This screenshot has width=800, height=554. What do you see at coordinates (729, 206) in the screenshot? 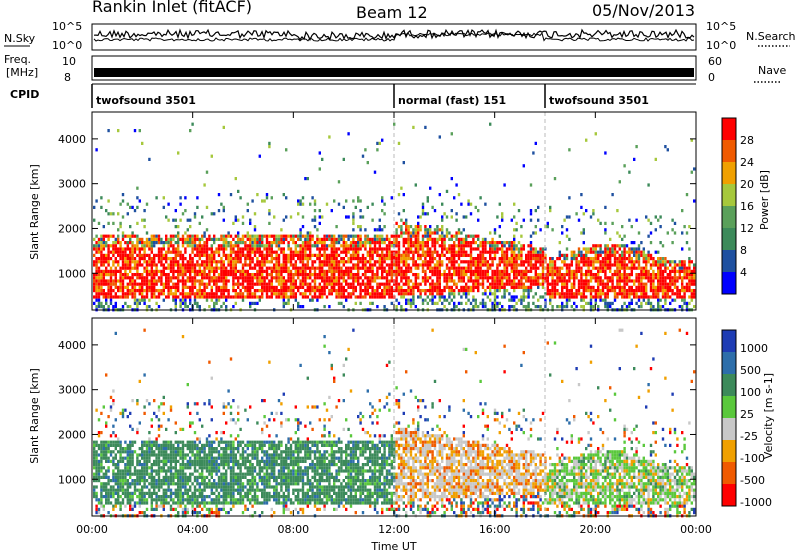
I see `colorbar-frame` at bounding box center [729, 206].